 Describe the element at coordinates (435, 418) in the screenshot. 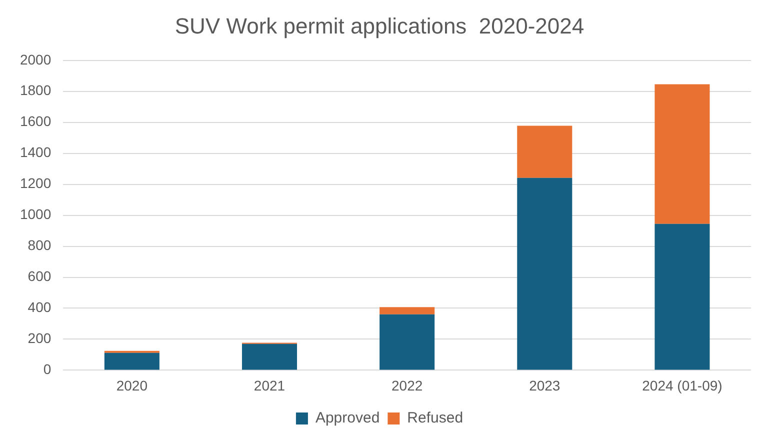

I see `legend-label: Refused` at that location.